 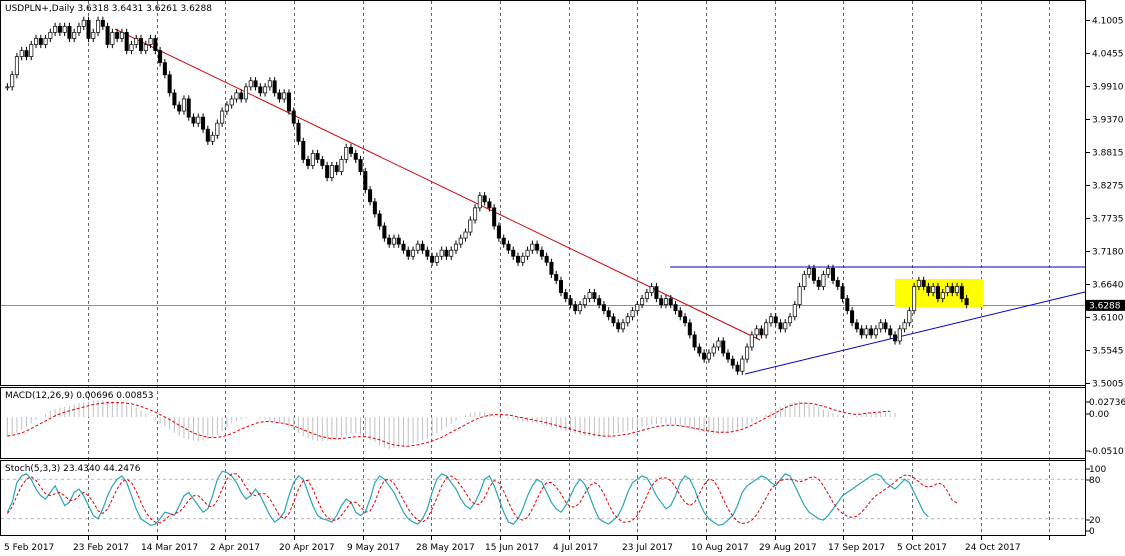 I want to click on x-tick-label: 23 Feb 2017, so click(x=101, y=548).